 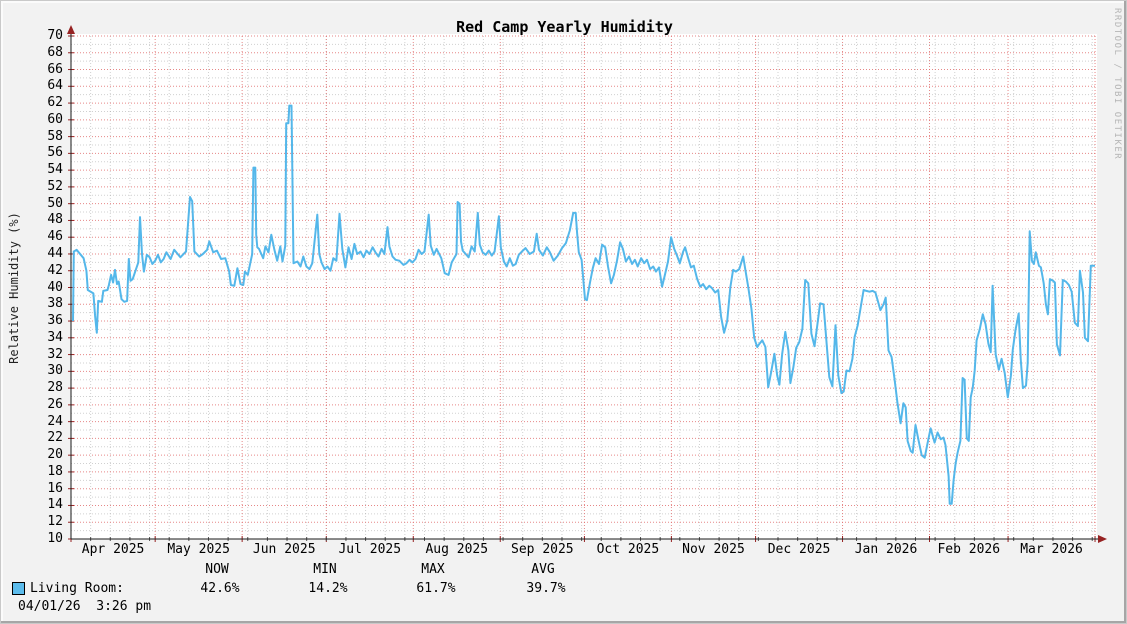 I want to click on series-label: Living Room:, so click(x=77, y=588).